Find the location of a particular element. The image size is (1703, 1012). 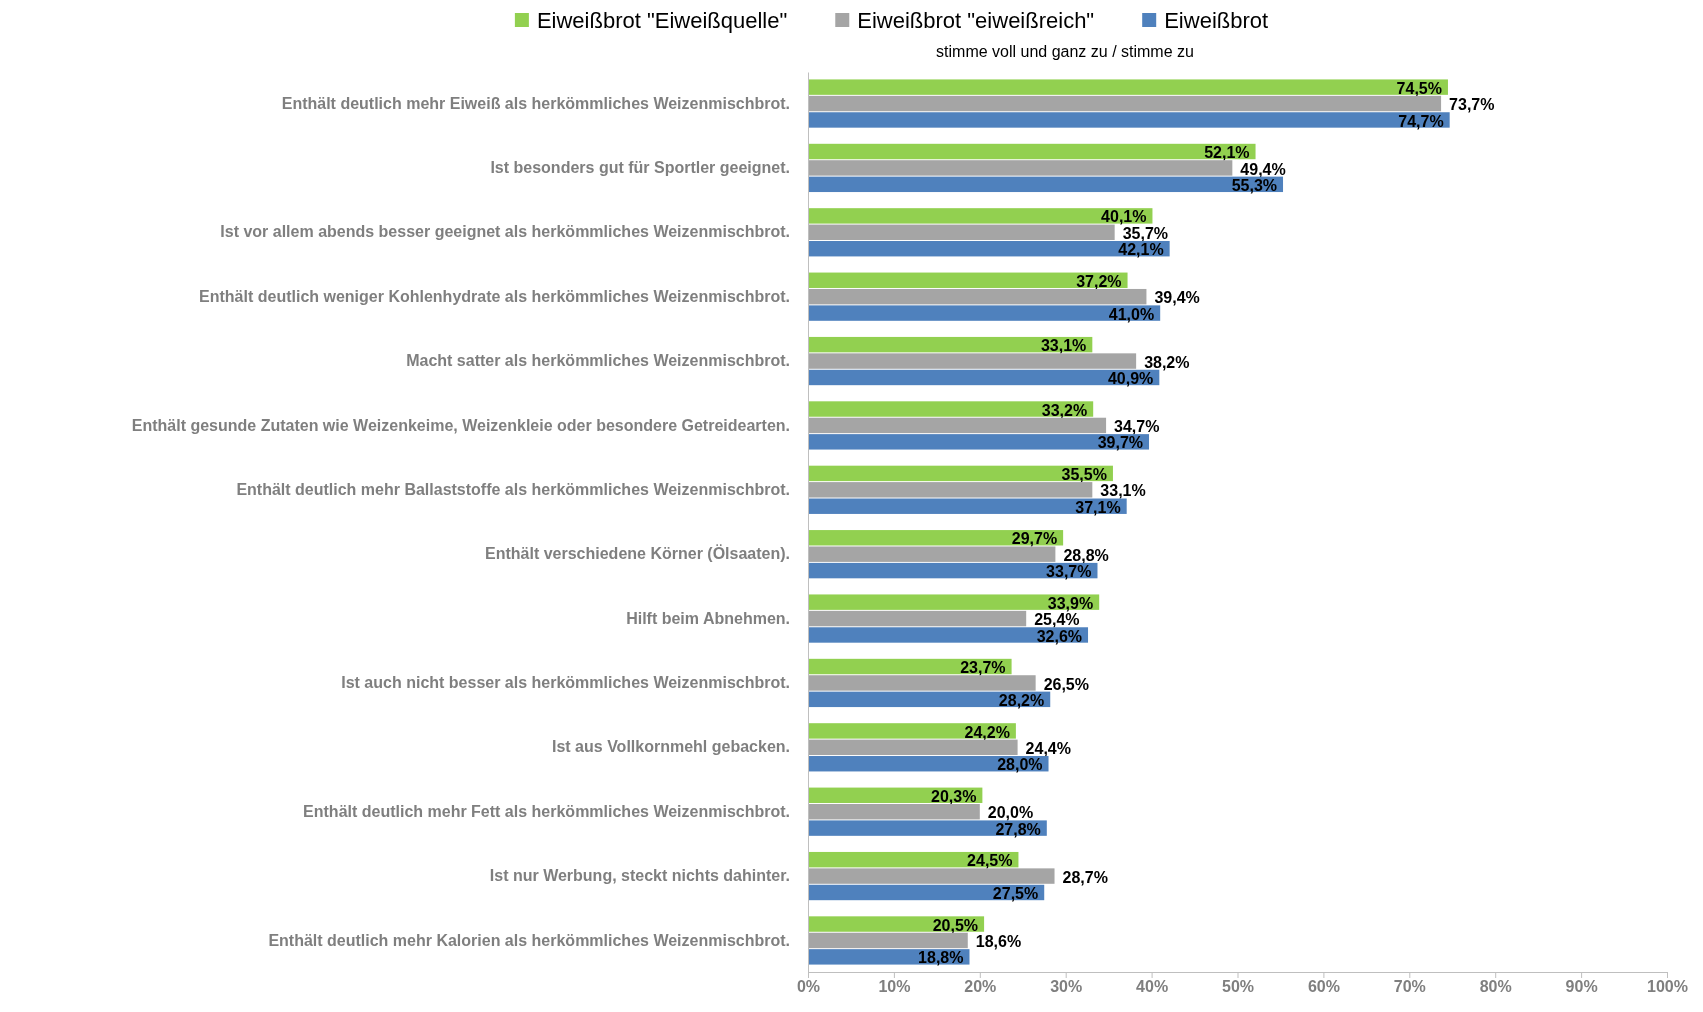

data-label: 37,2% is located at coordinates (1099, 281).